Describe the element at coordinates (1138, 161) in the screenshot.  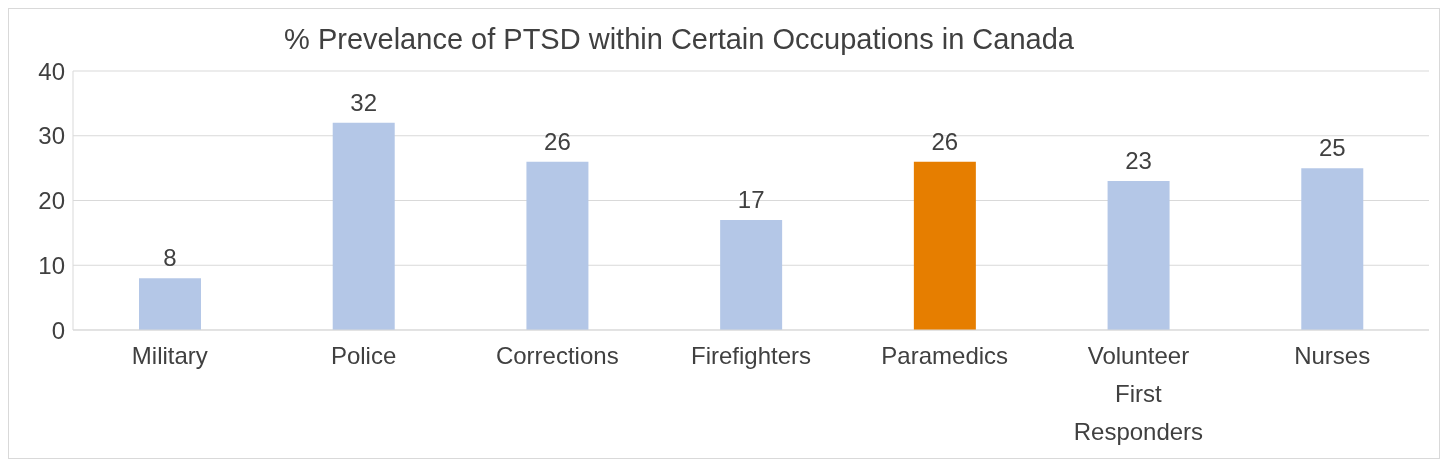
I see `data-label: 23` at that location.